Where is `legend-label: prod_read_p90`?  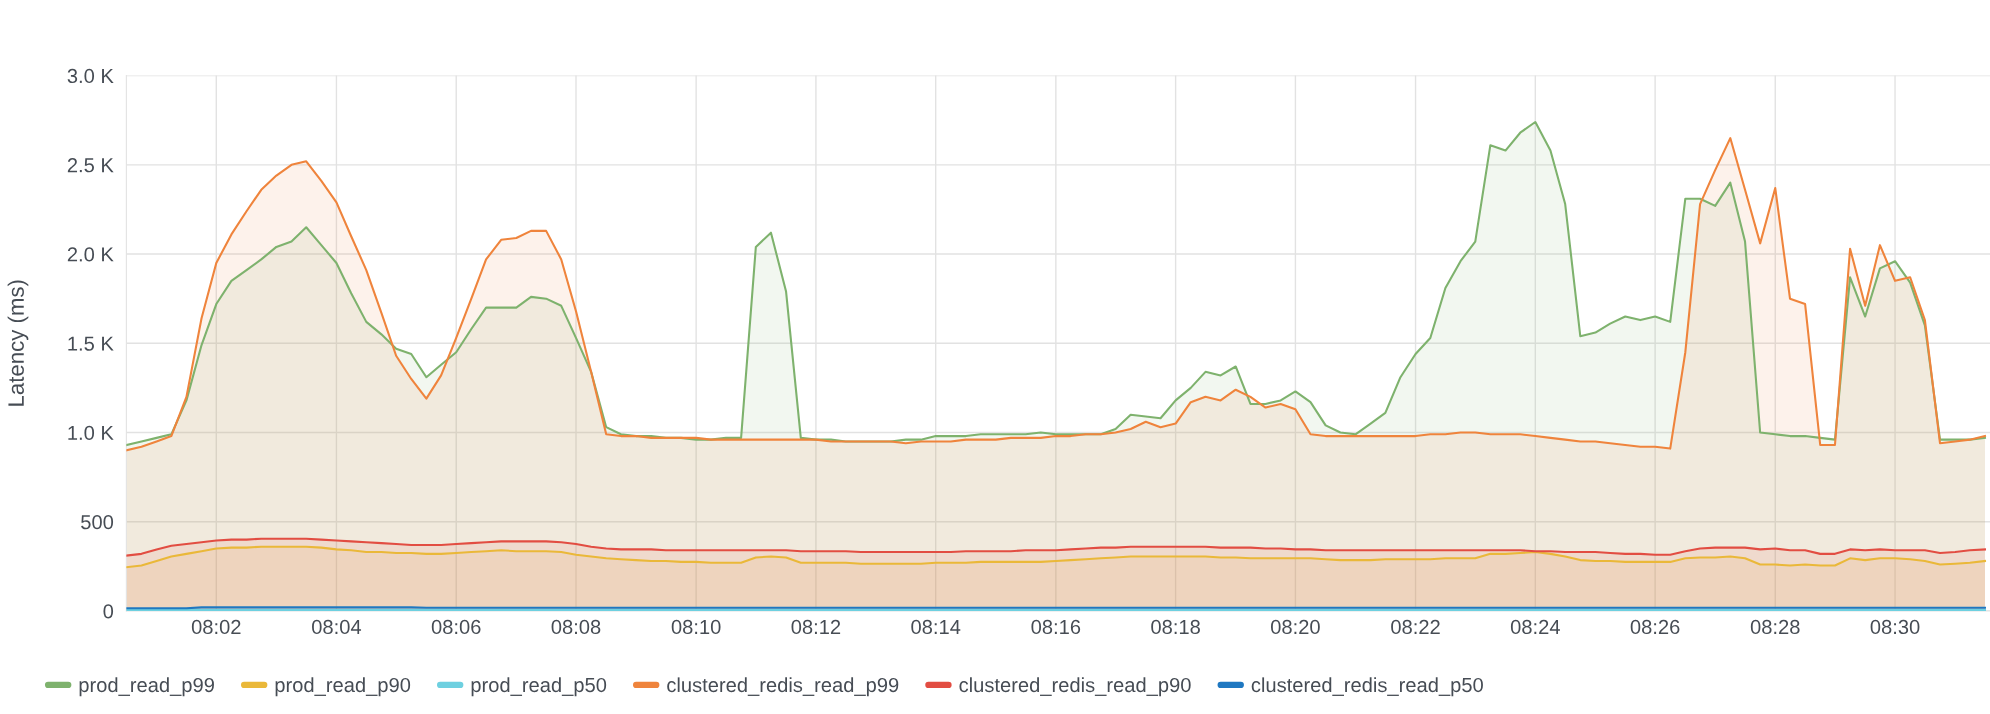
legend-label: prod_read_p90 is located at coordinates (343, 687).